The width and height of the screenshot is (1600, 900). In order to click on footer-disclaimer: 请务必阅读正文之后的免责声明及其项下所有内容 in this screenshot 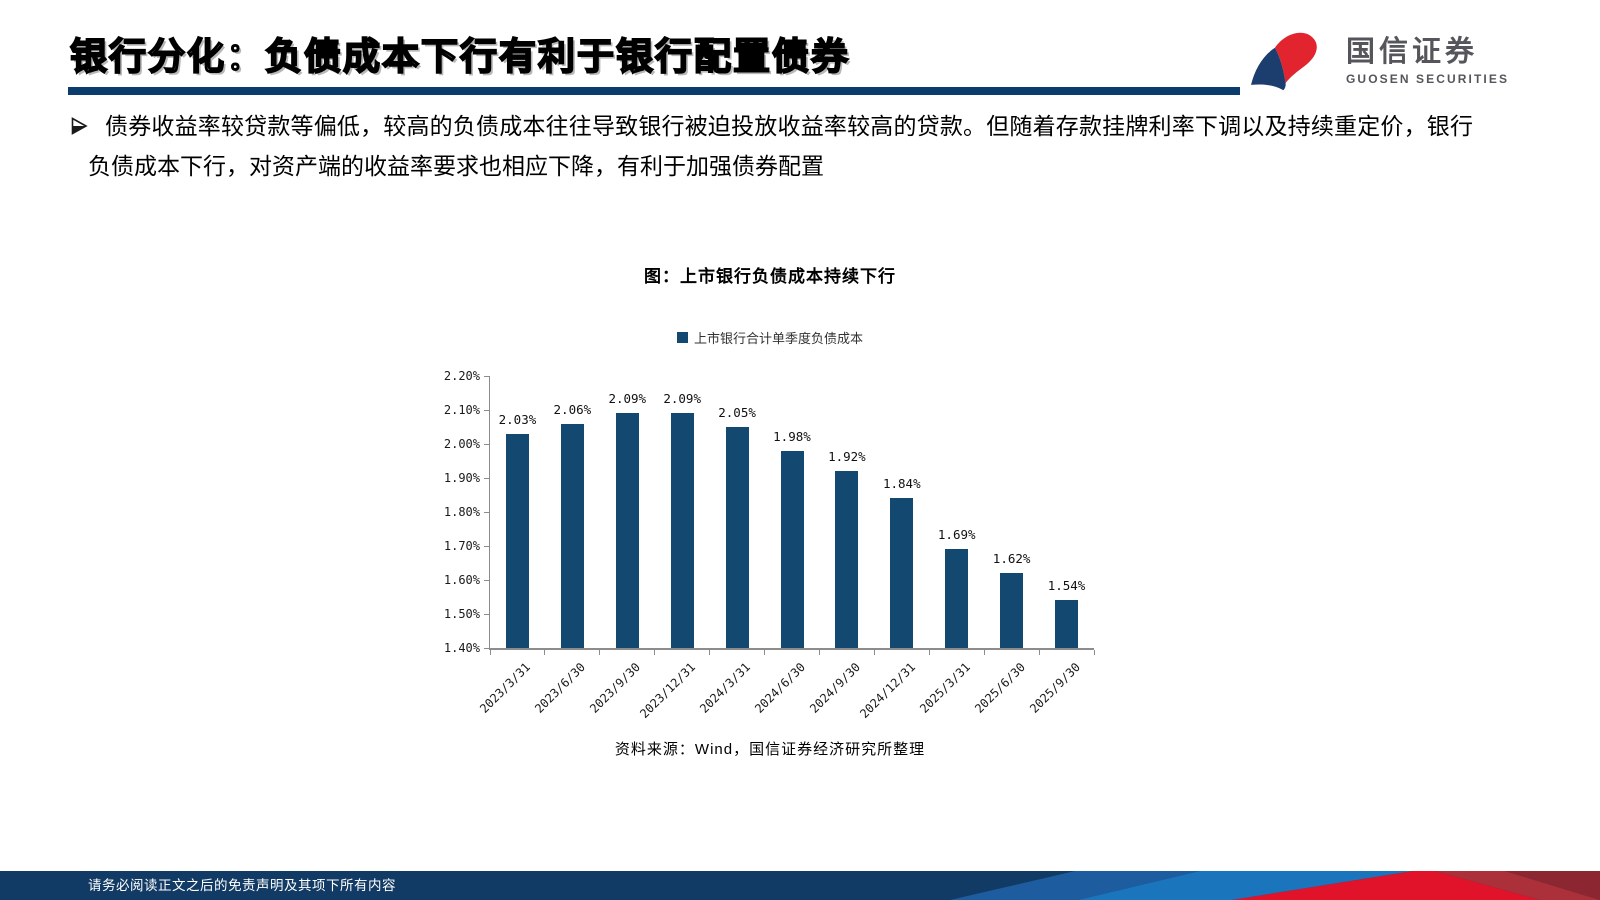, I will do `click(242, 885)`.